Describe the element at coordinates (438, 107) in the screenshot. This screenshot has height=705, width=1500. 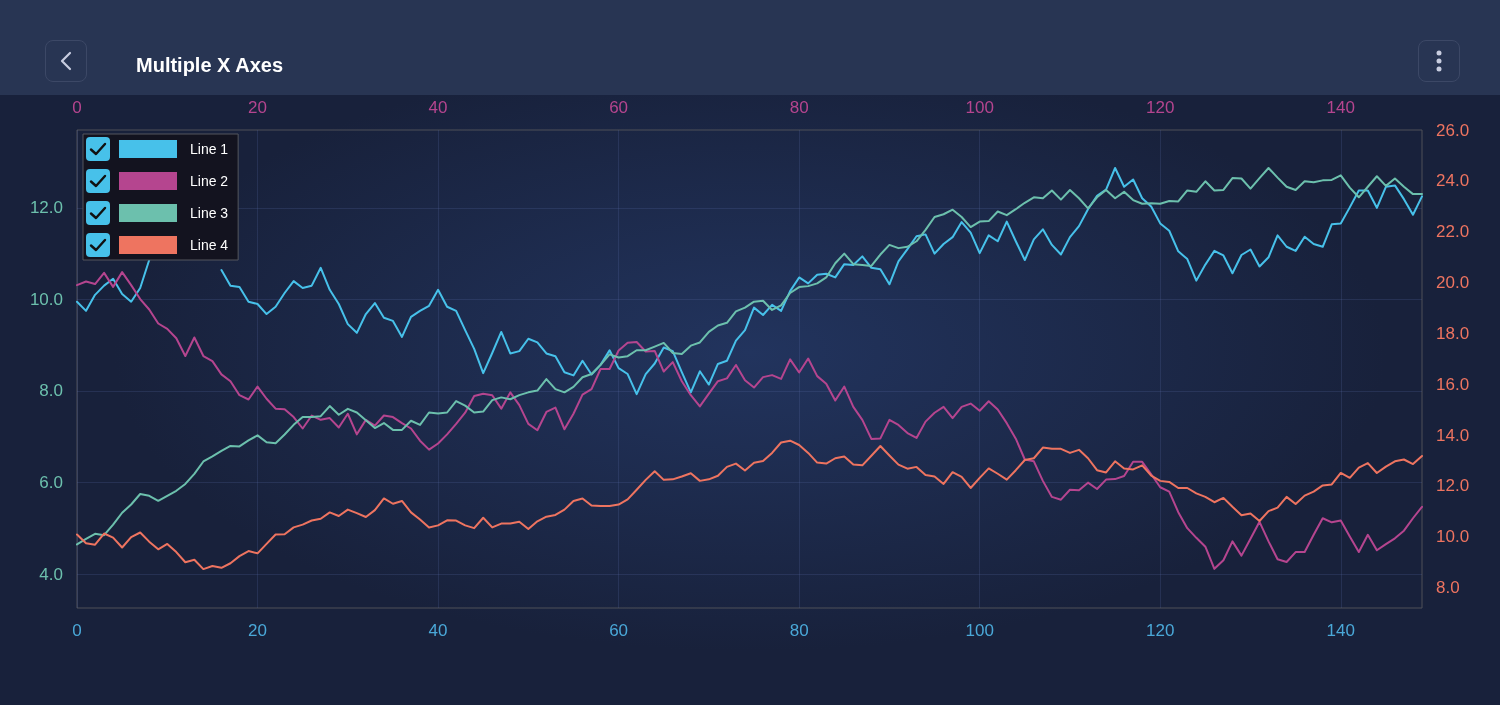
I see `x2-tick-label: 40` at that location.